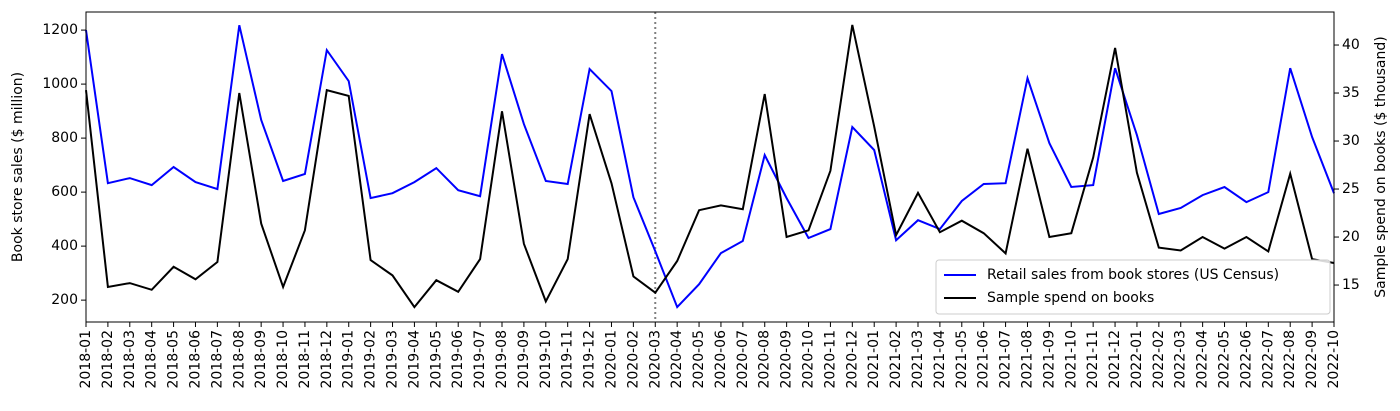  What do you see at coordinates (677, 359) in the screenshot?
I see `x-tick-label: 2020-04` at bounding box center [677, 359].